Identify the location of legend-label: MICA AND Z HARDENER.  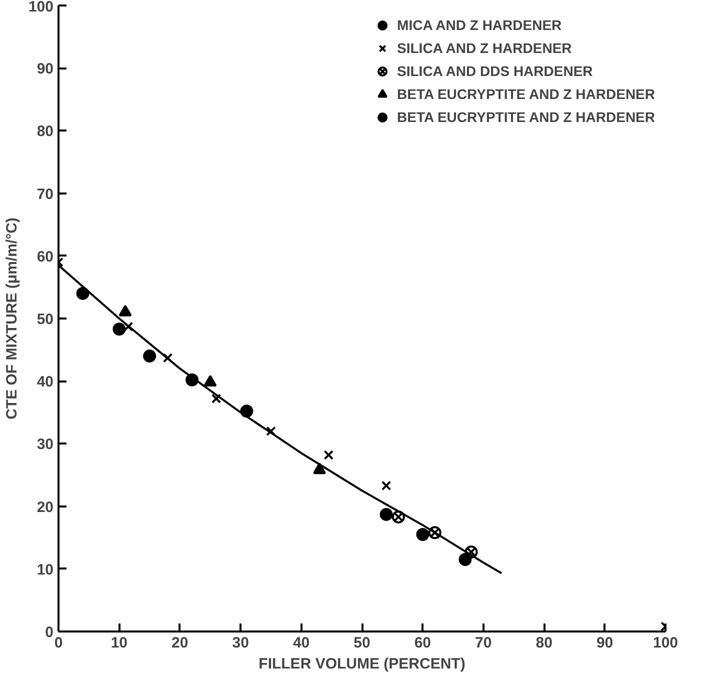
(479, 25).